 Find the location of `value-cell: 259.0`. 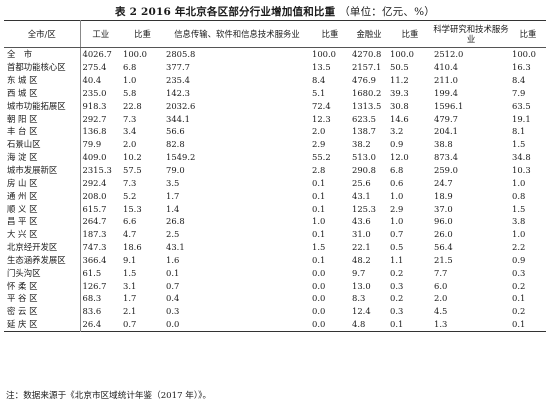

value-cell: 259.0 is located at coordinates (446, 170).